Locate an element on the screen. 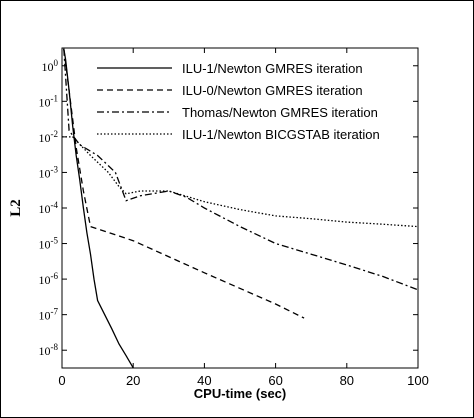 Image resolution: width=474 pixels, height=418 pixels. y-tick-label: 10⁻⁷ is located at coordinates (49, 315).